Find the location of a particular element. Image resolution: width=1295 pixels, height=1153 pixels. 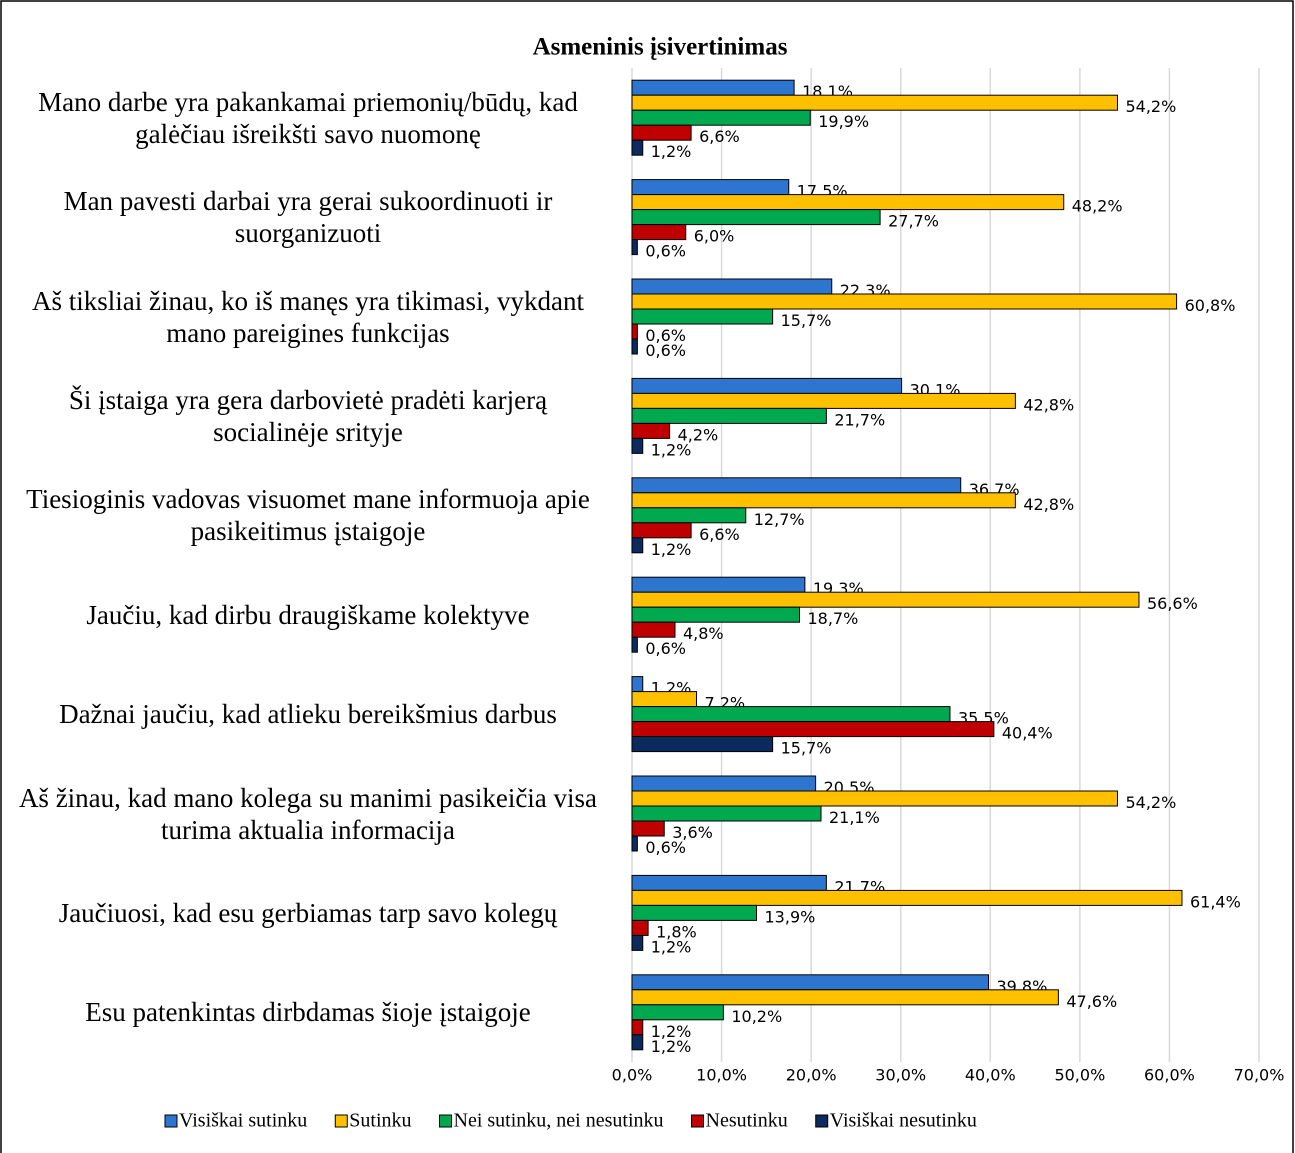

legend-label: Visiškai sutinku is located at coordinates (243, 1121).